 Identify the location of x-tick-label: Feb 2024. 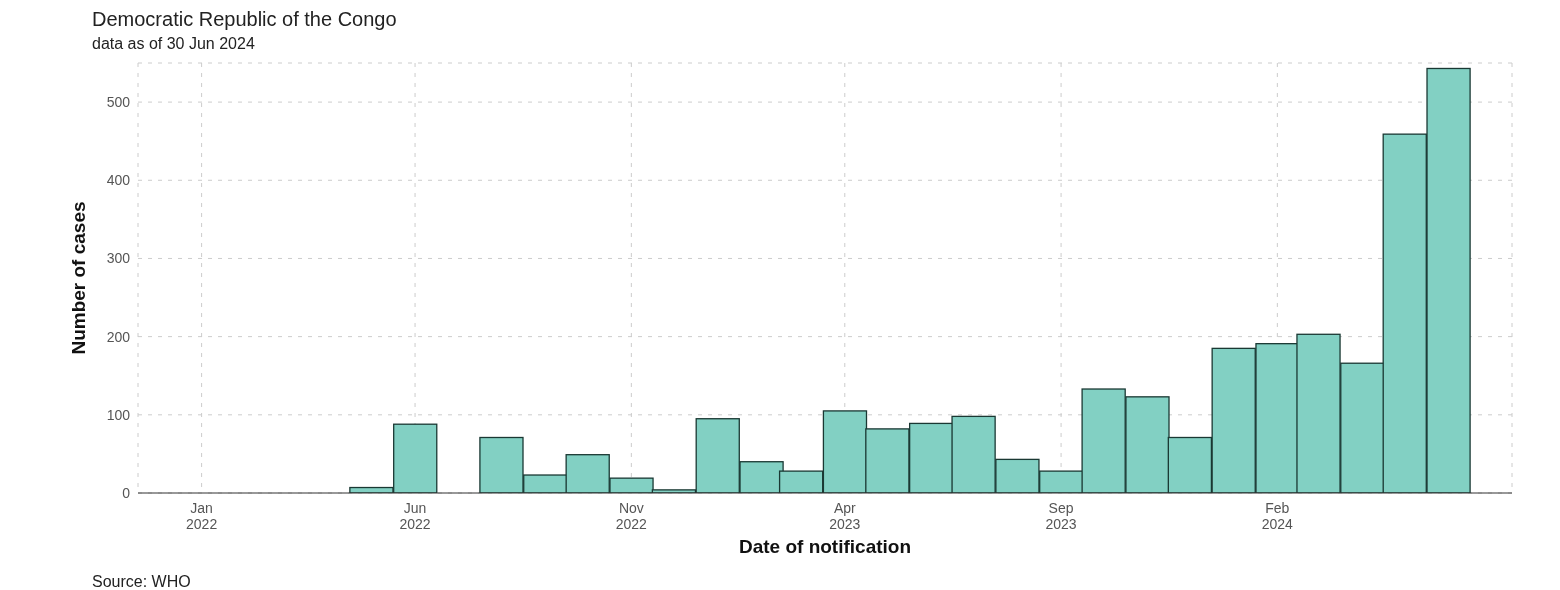
(1277, 516).